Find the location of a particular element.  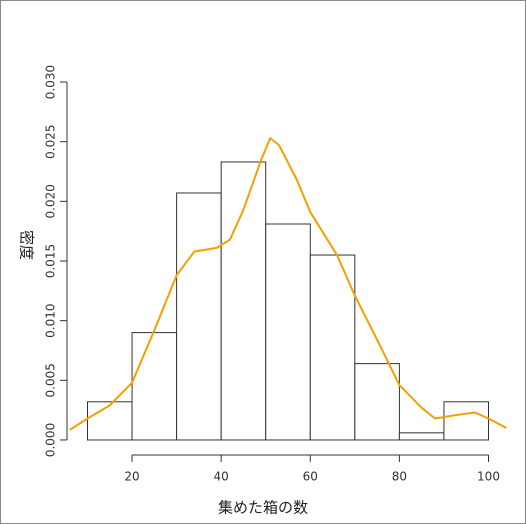

y-tick-label: 0.025 is located at coordinates (51, 141).